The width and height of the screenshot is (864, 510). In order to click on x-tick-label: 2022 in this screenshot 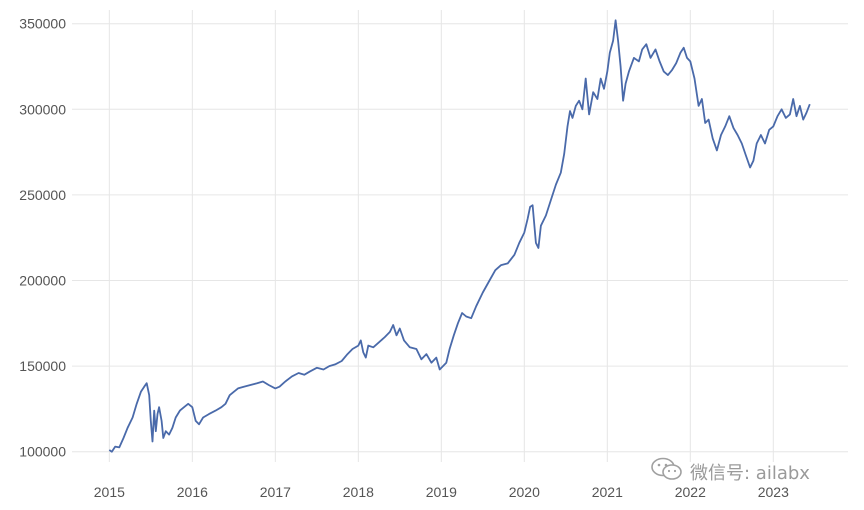, I will do `click(690, 492)`.